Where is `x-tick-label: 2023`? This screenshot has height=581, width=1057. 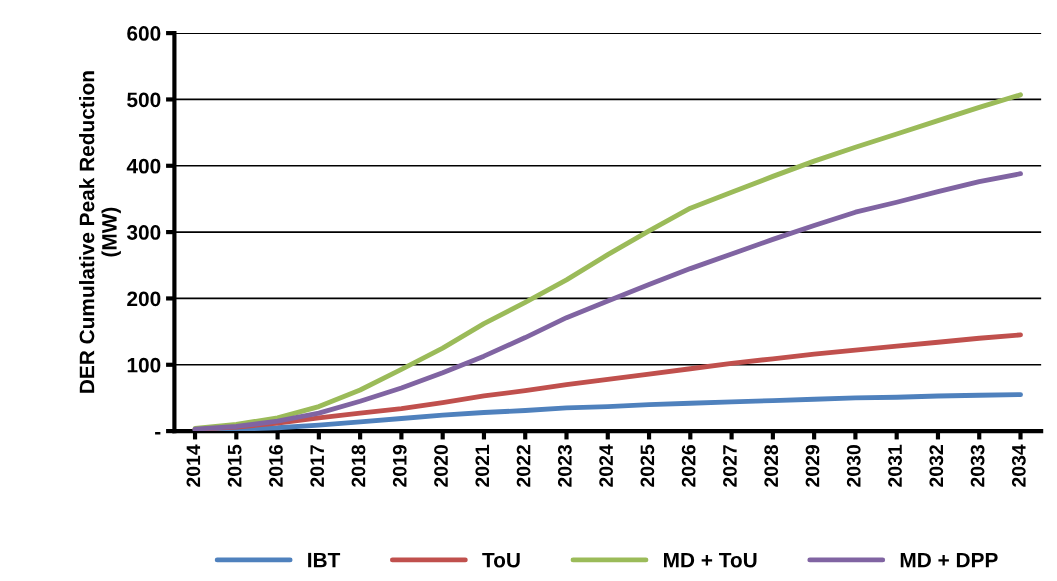
x-tick-label: 2023 is located at coordinates (564, 465).